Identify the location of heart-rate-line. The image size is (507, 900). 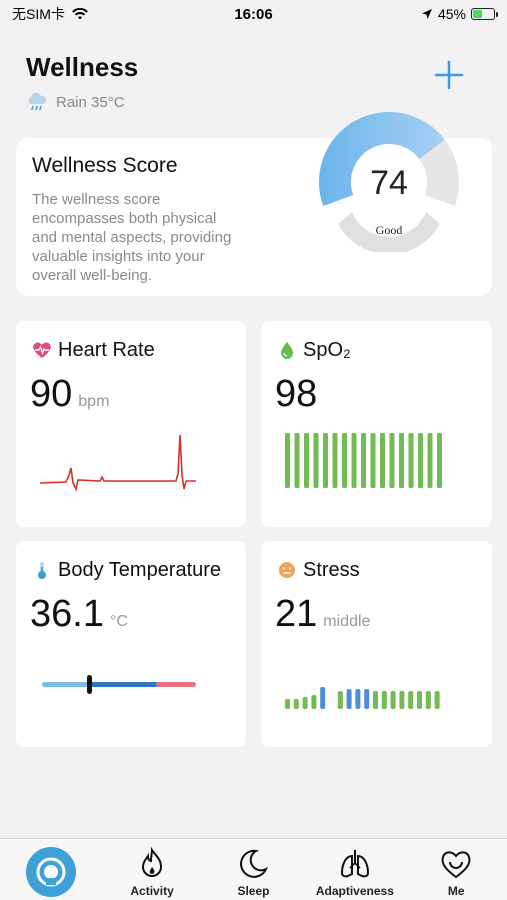
(118, 462).